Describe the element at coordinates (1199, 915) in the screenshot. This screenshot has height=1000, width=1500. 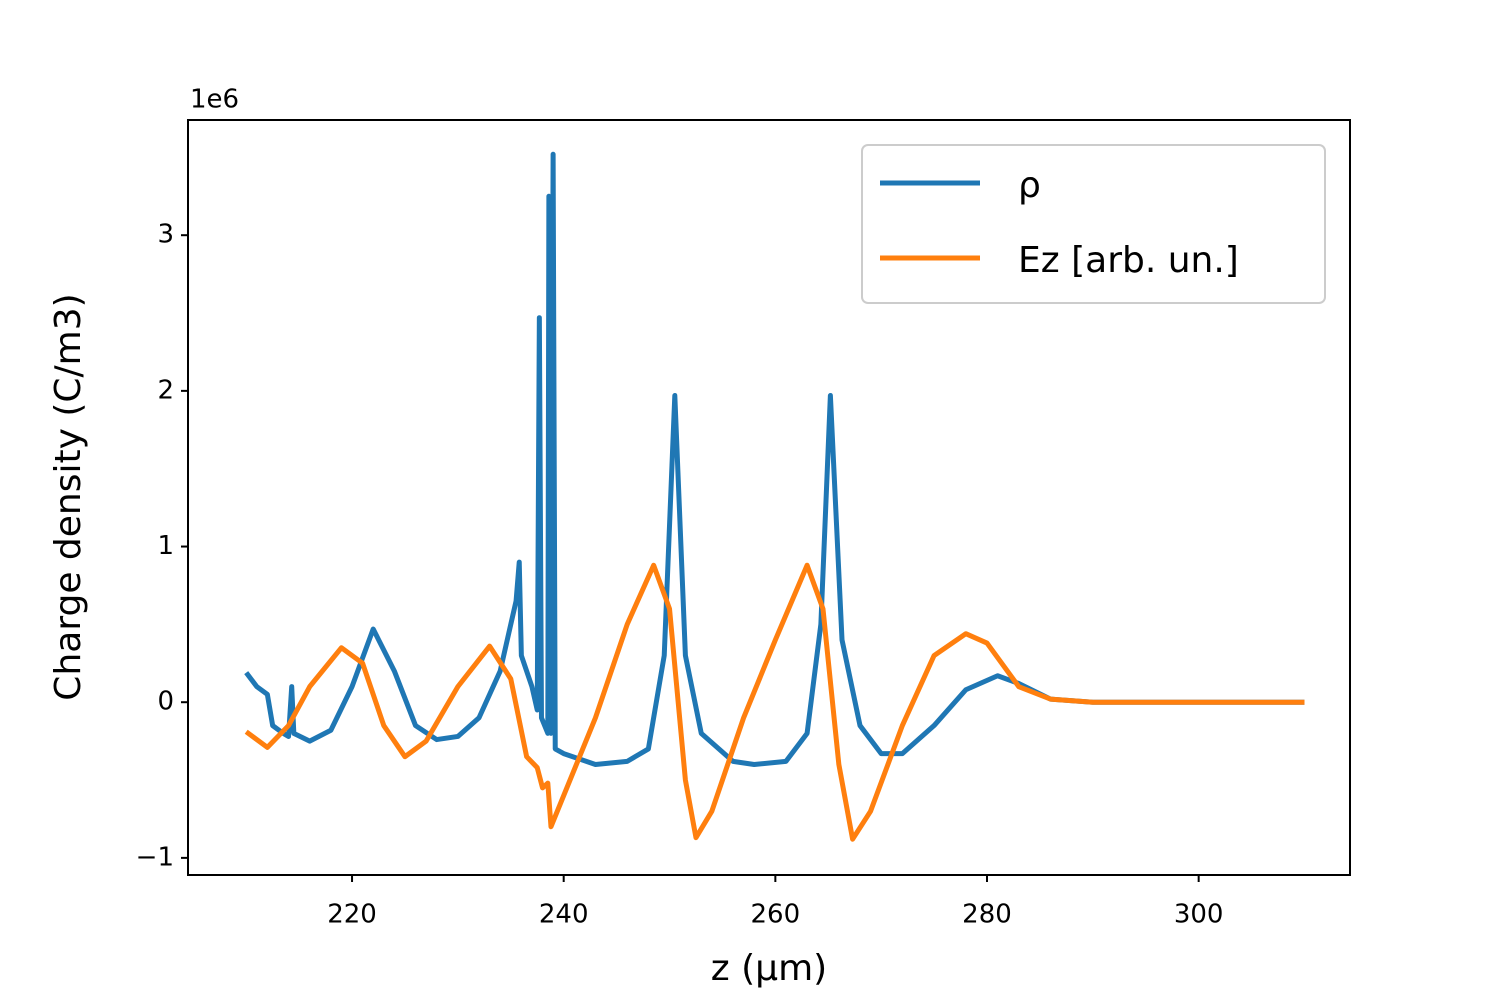
I see `x-tick-label: 300` at that location.